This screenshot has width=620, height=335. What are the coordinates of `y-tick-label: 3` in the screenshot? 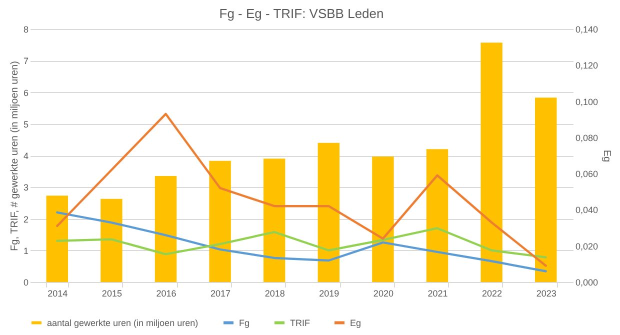 It's located at (25, 187).